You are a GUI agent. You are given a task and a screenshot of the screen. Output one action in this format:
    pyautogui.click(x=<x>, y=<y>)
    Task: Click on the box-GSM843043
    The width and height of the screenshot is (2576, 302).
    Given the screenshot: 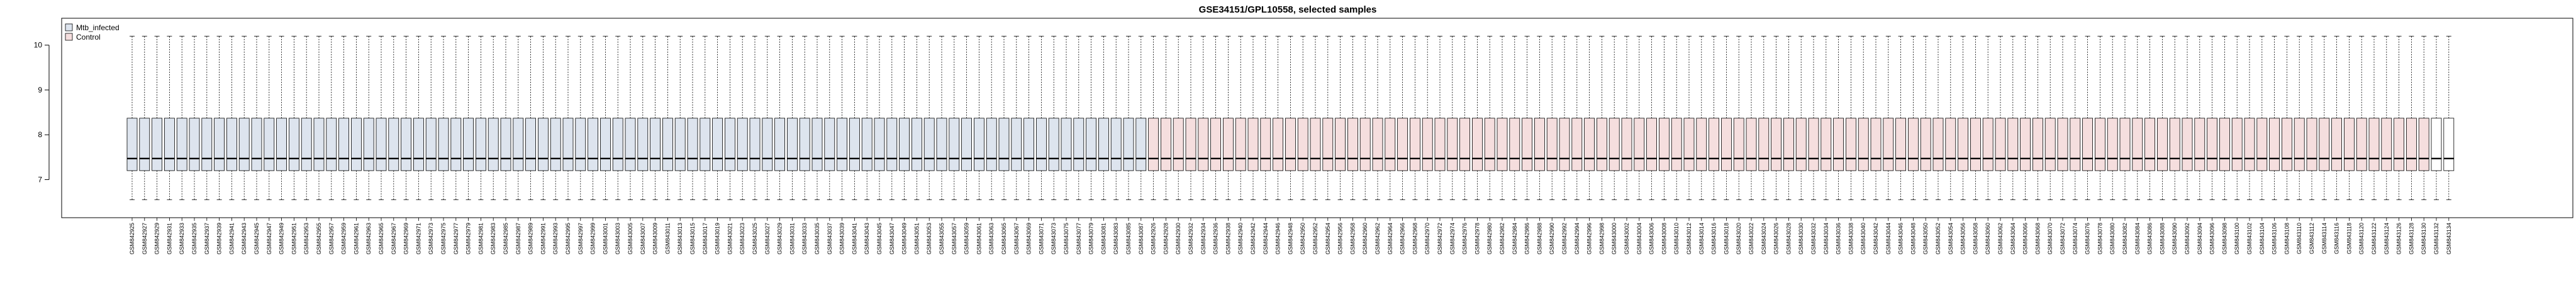 What is the action you would take?
    pyautogui.click(x=867, y=118)
    